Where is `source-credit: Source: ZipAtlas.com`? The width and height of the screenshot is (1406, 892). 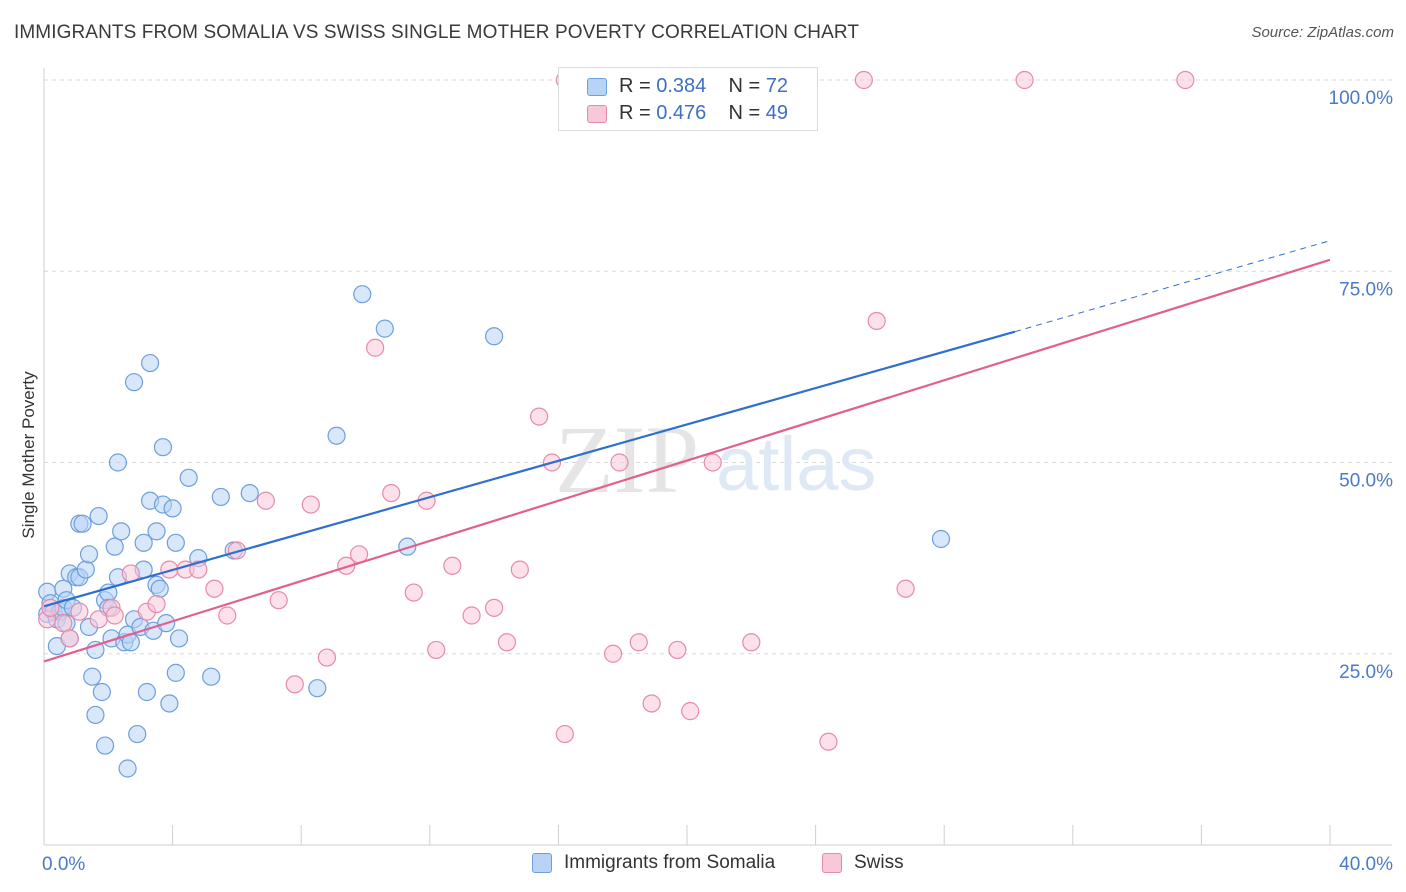 source-credit: Source: ZipAtlas.com is located at coordinates (1322, 32).